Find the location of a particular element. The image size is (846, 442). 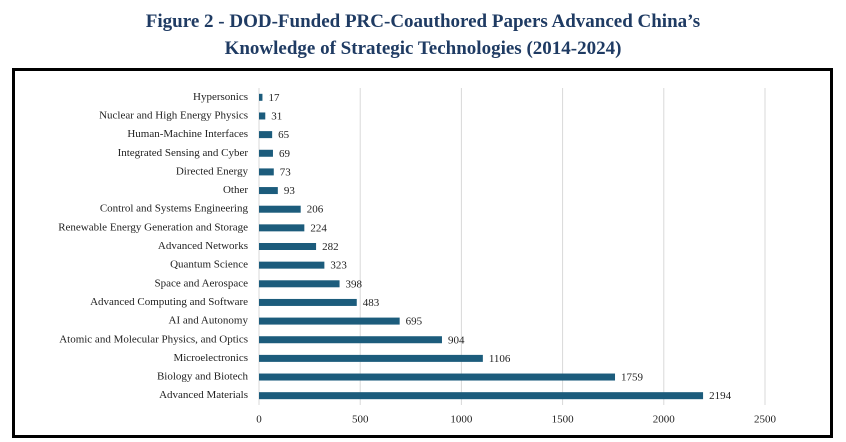

x-tick-label: 0 is located at coordinates (259, 420).